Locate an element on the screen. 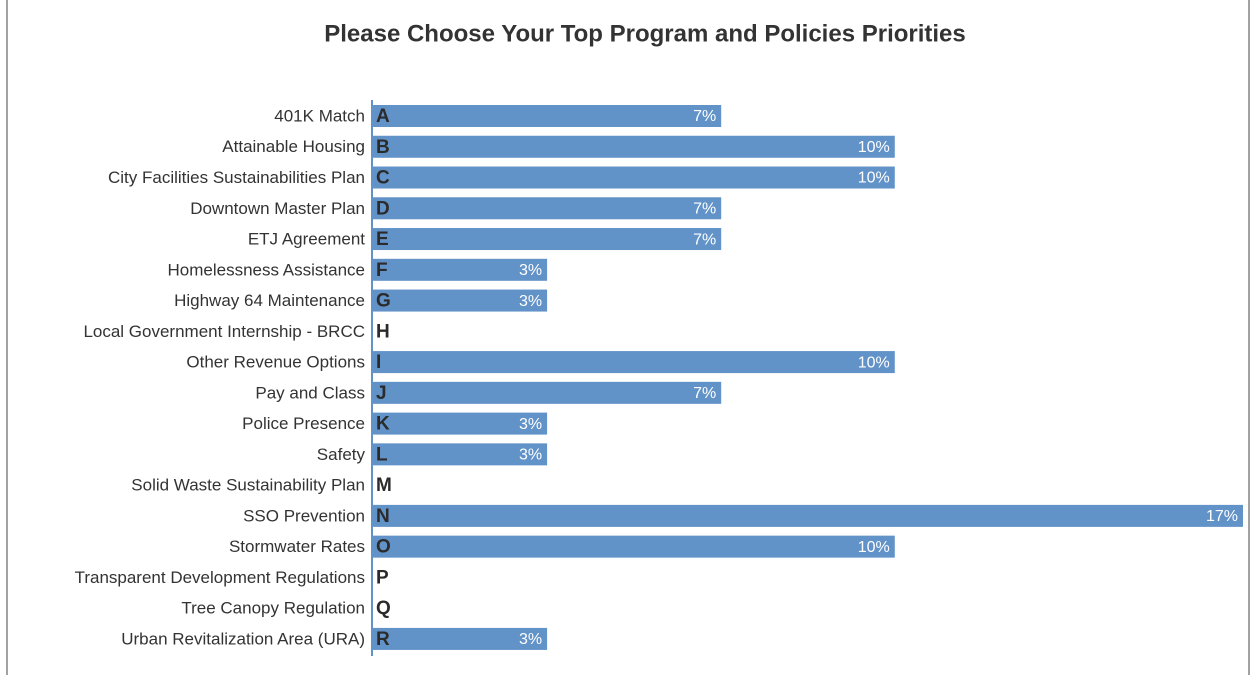 Image resolution: width=1251 pixels, height=680 pixels. category-label: 401K Match is located at coordinates (319, 115).